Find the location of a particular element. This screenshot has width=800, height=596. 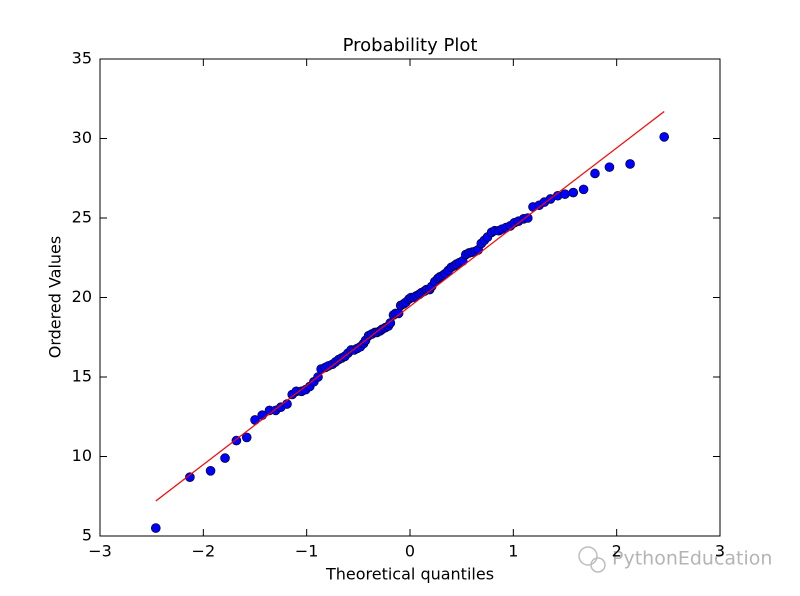

y-tick-label: 10 is located at coordinates (82, 455).